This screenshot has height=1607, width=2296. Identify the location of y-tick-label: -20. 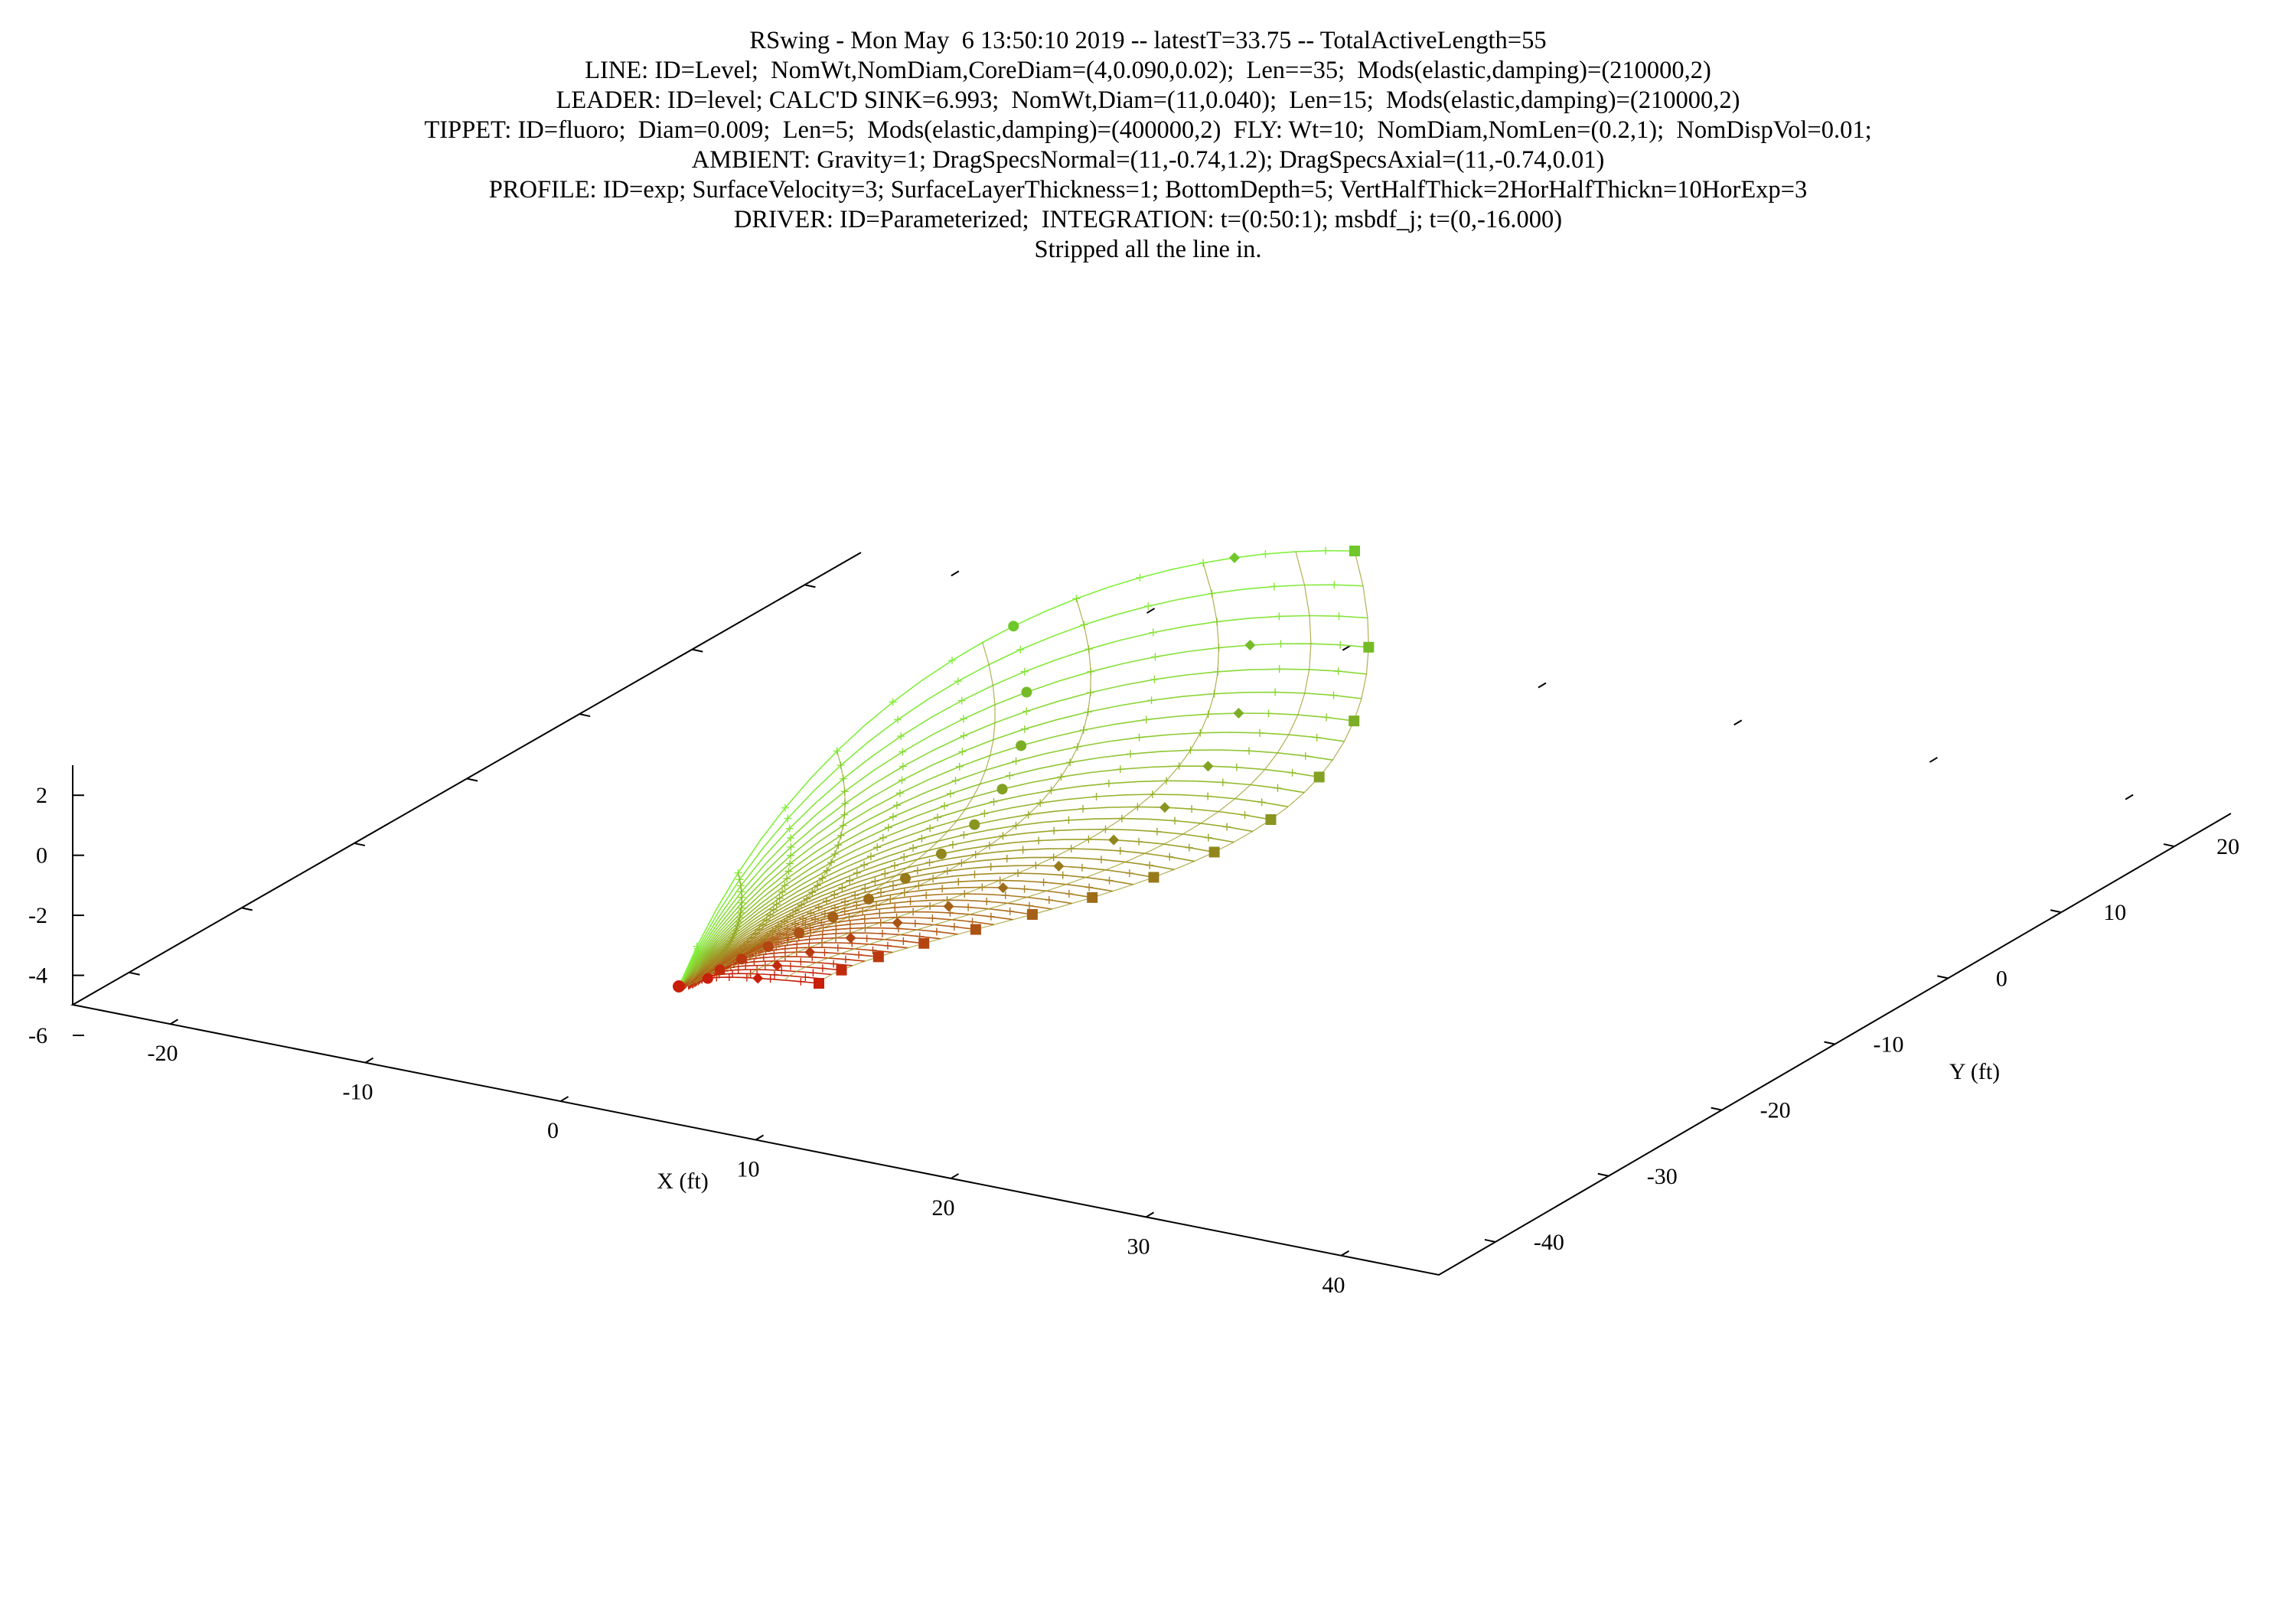
(1775, 1110).